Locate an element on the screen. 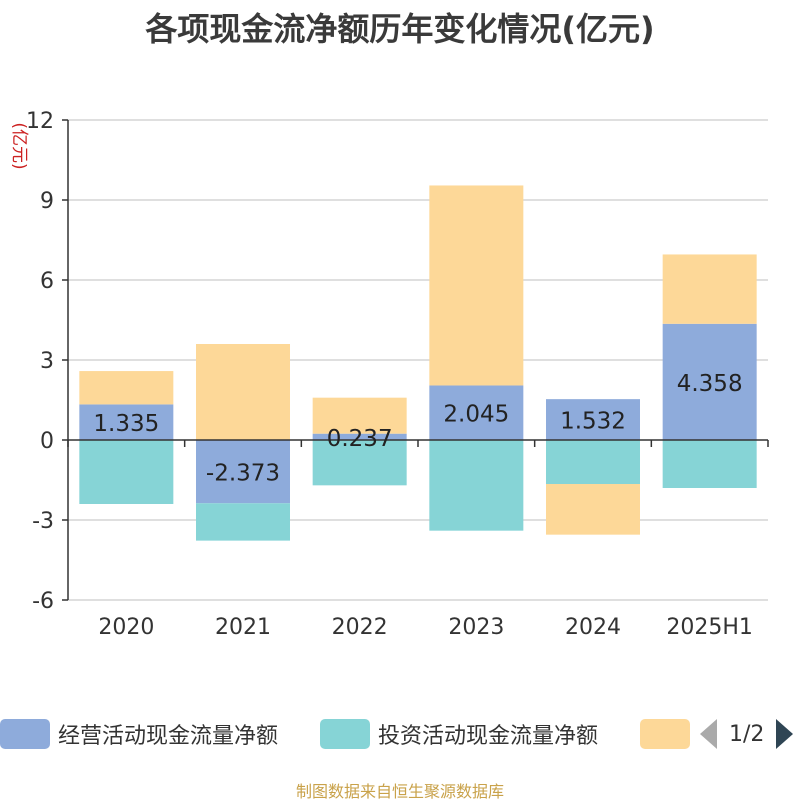 This screenshot has height=802, width=800. y-axis-label: (亿元) is located at coordinates (19, 145).